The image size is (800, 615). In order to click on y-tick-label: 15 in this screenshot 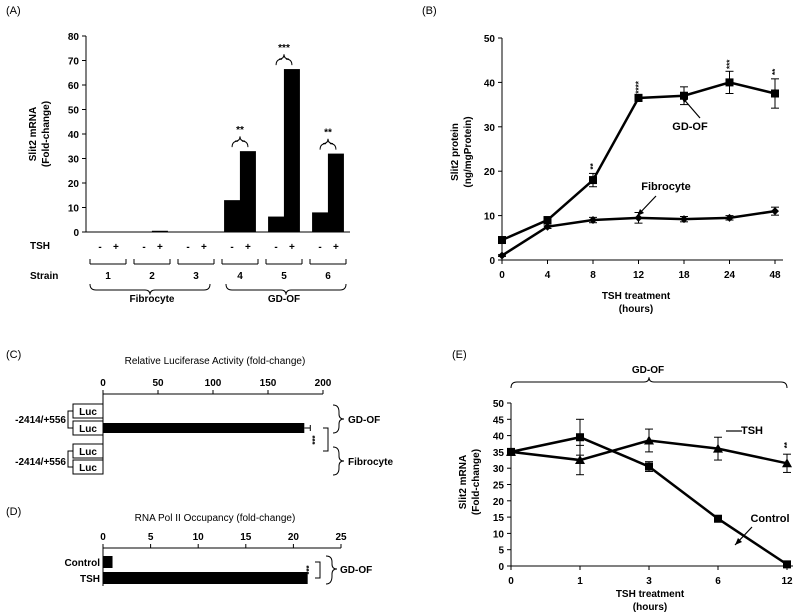, I will do `click(499, 518)`.